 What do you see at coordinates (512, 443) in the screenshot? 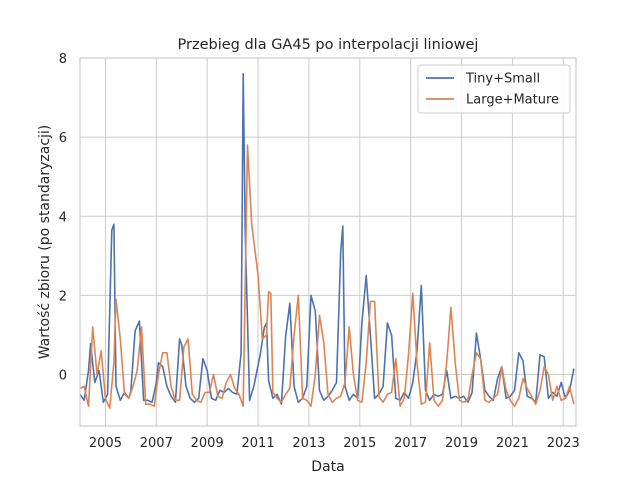
I see `x-tick-label: 2021` at bounding box center [512, 443].